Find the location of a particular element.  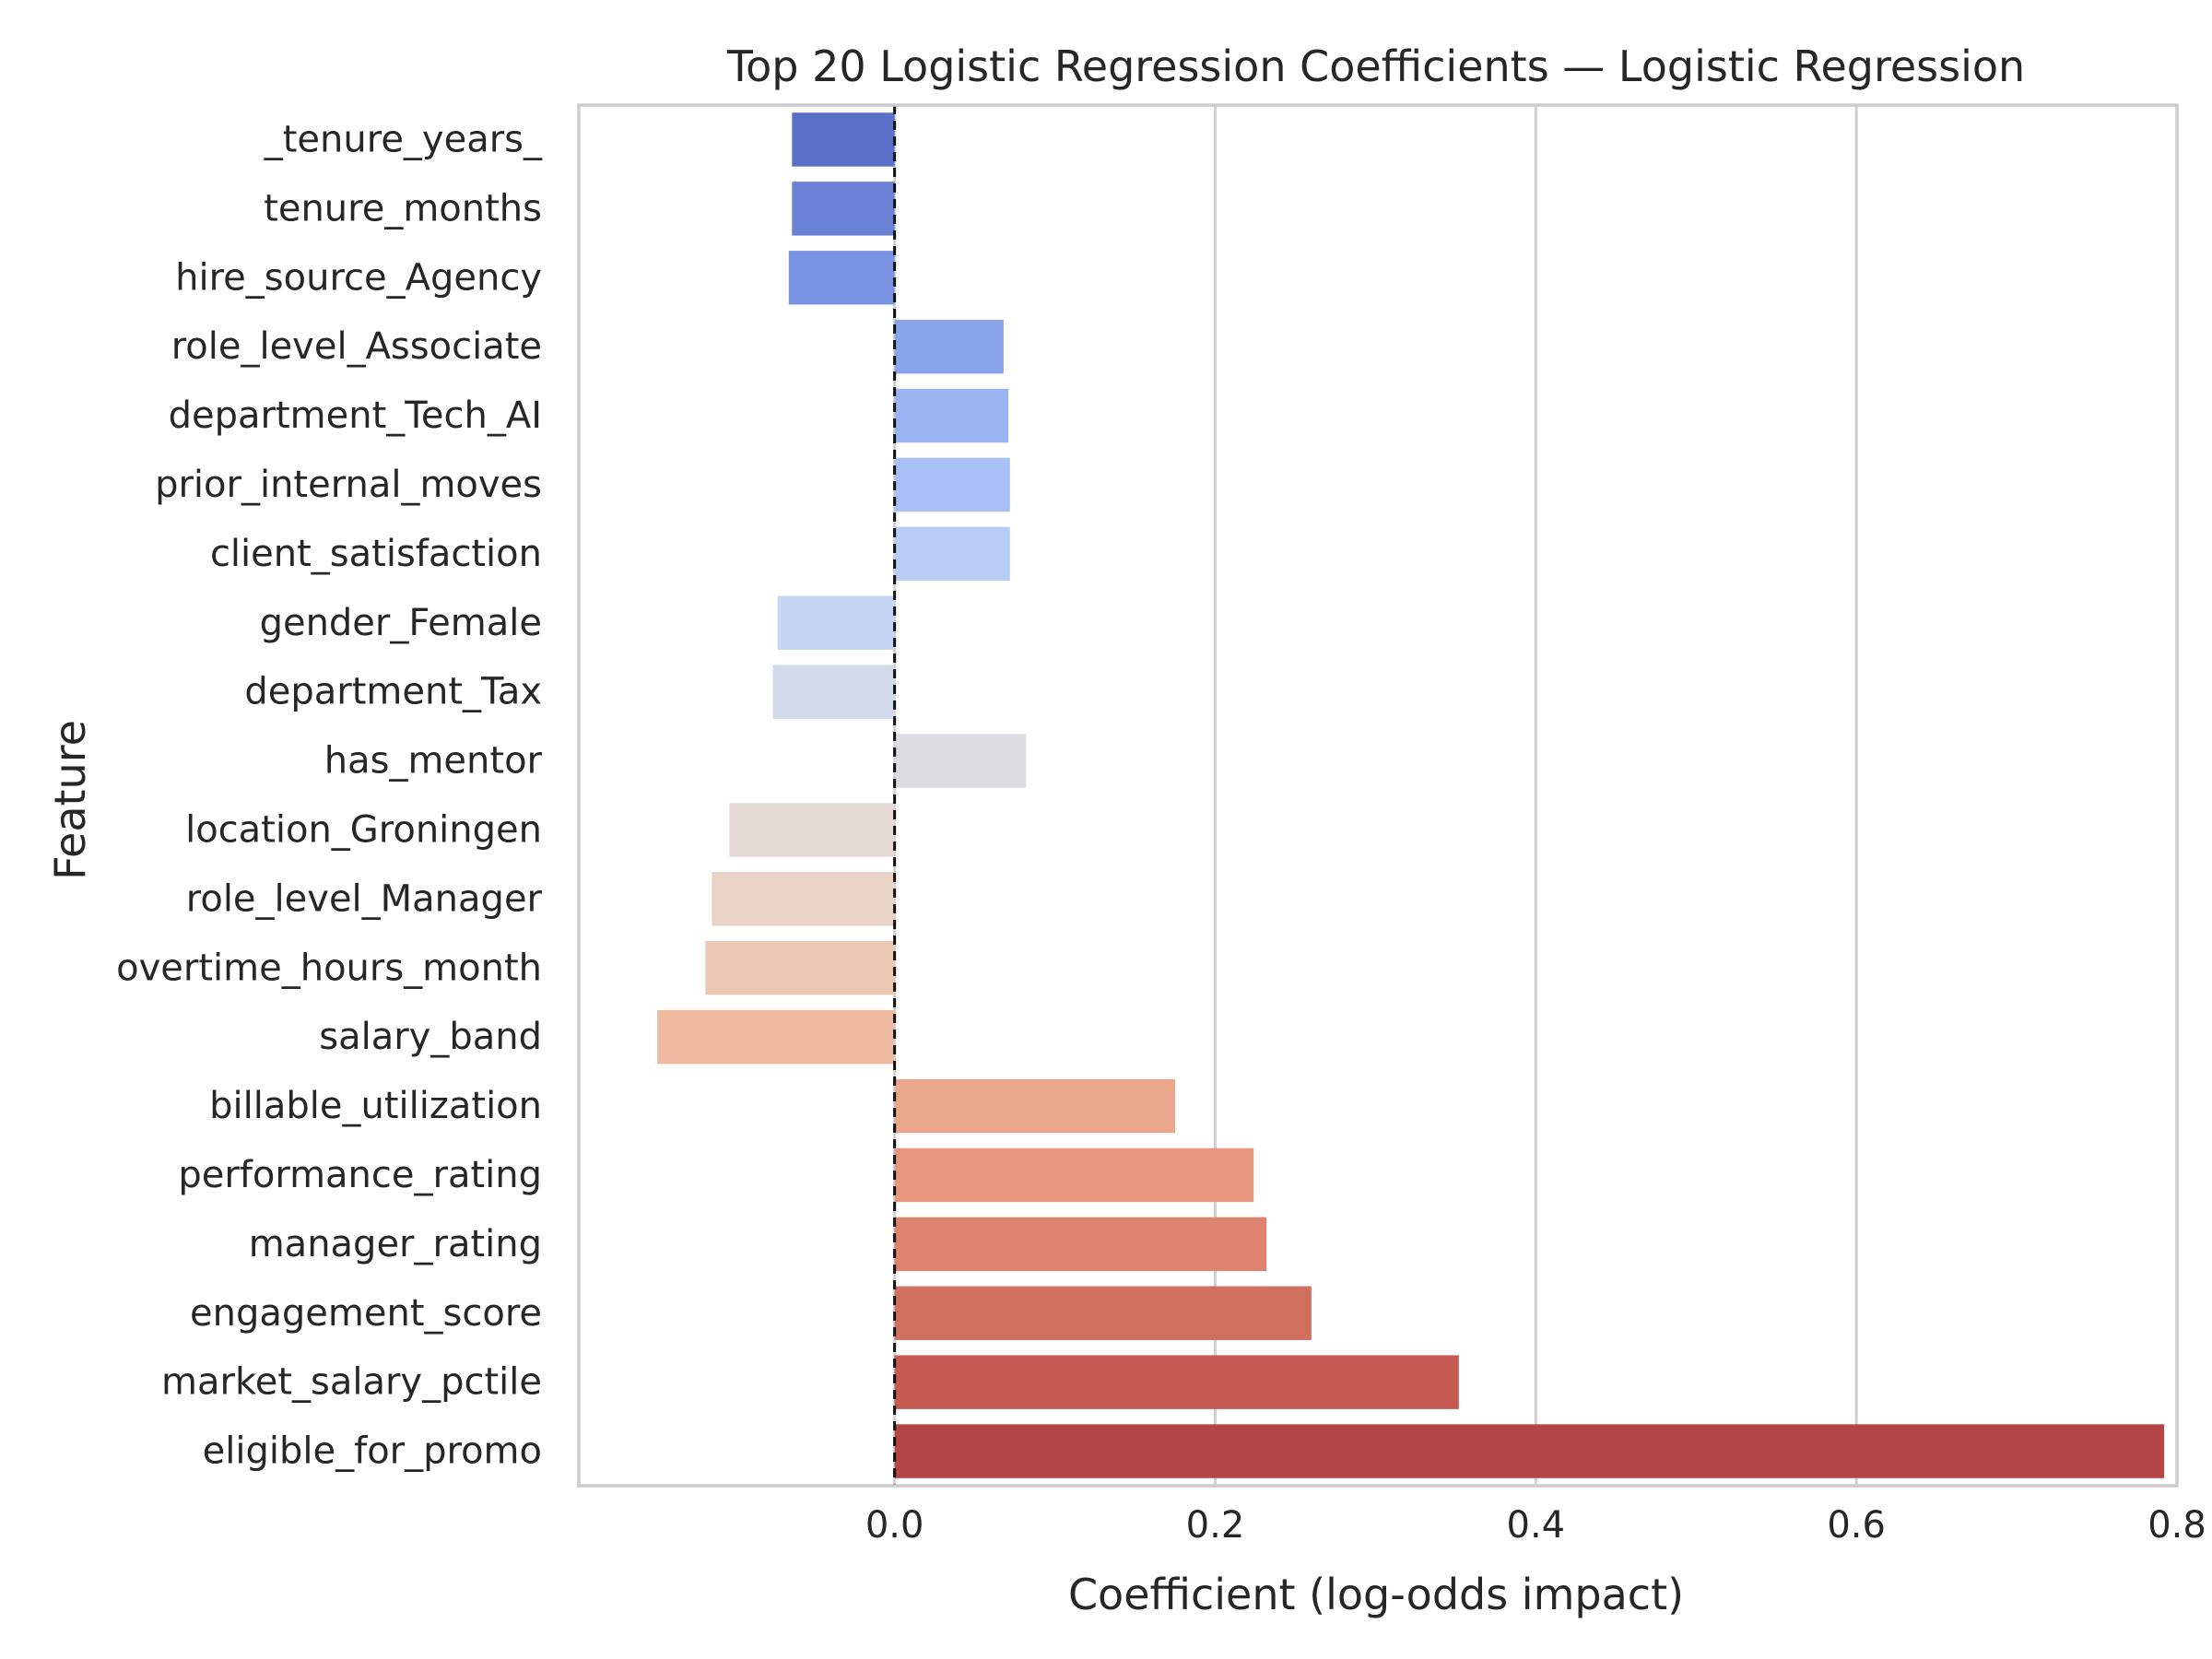

y-tick-label-eligible_for_promo: eligible_for_promo is located at coordinates (372, 1451).